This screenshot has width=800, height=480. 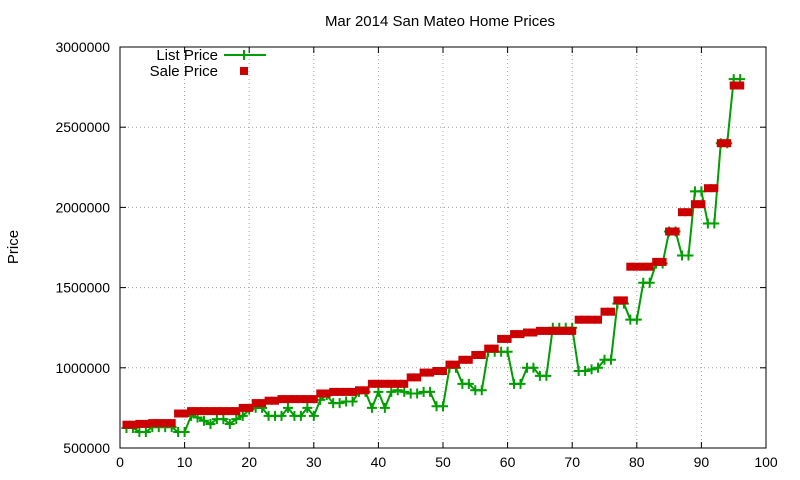 What do you see at coordinates (86, 448) in the screenshot?
I see `y-tick-label: 500000` at bounding box center [86, 448].